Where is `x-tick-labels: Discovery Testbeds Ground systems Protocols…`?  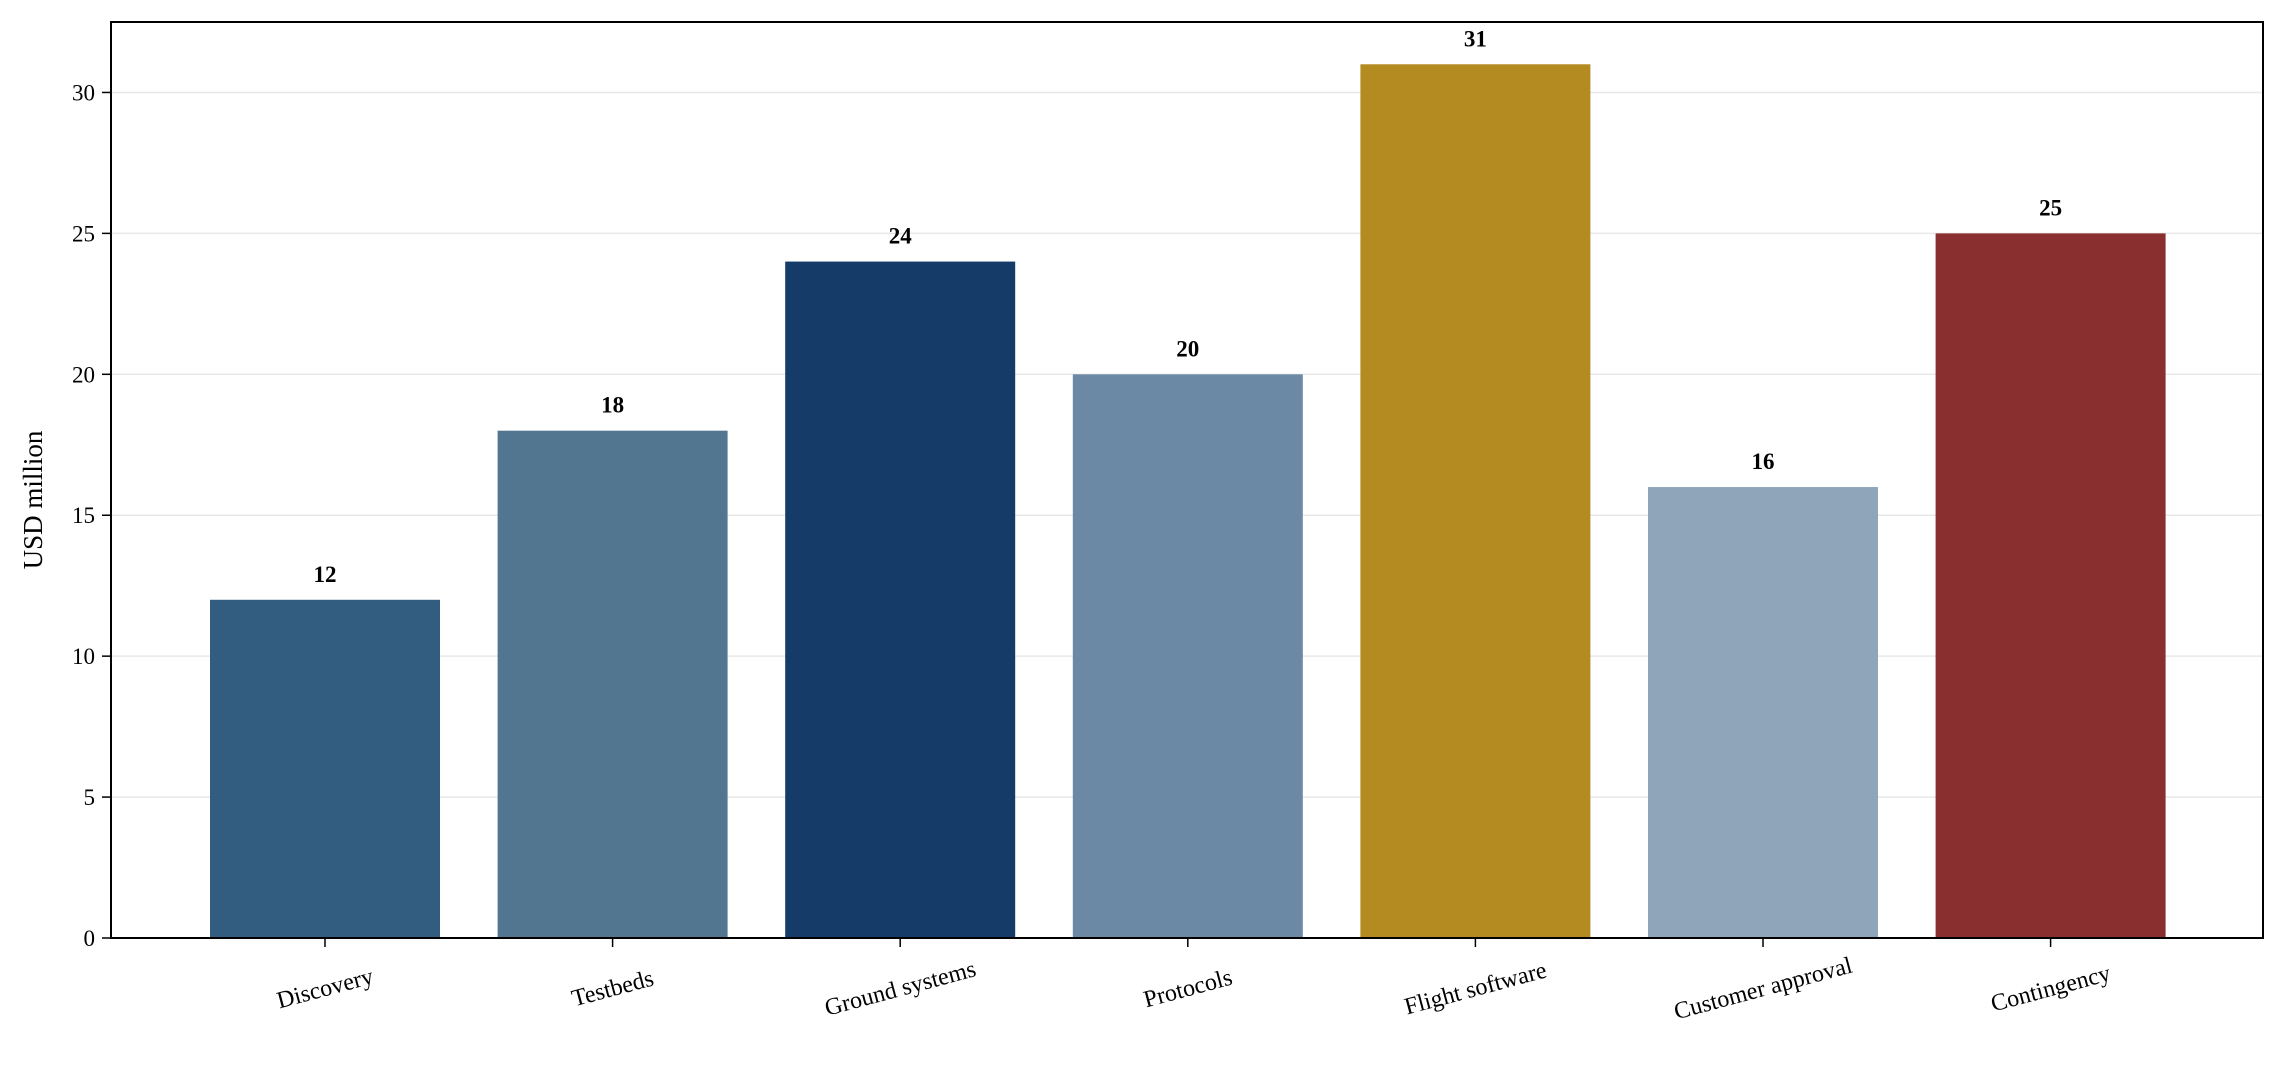 x-tick-labels: Discovery Testbeds Ground systems Protocols… is located at coordinates (1193, 981).